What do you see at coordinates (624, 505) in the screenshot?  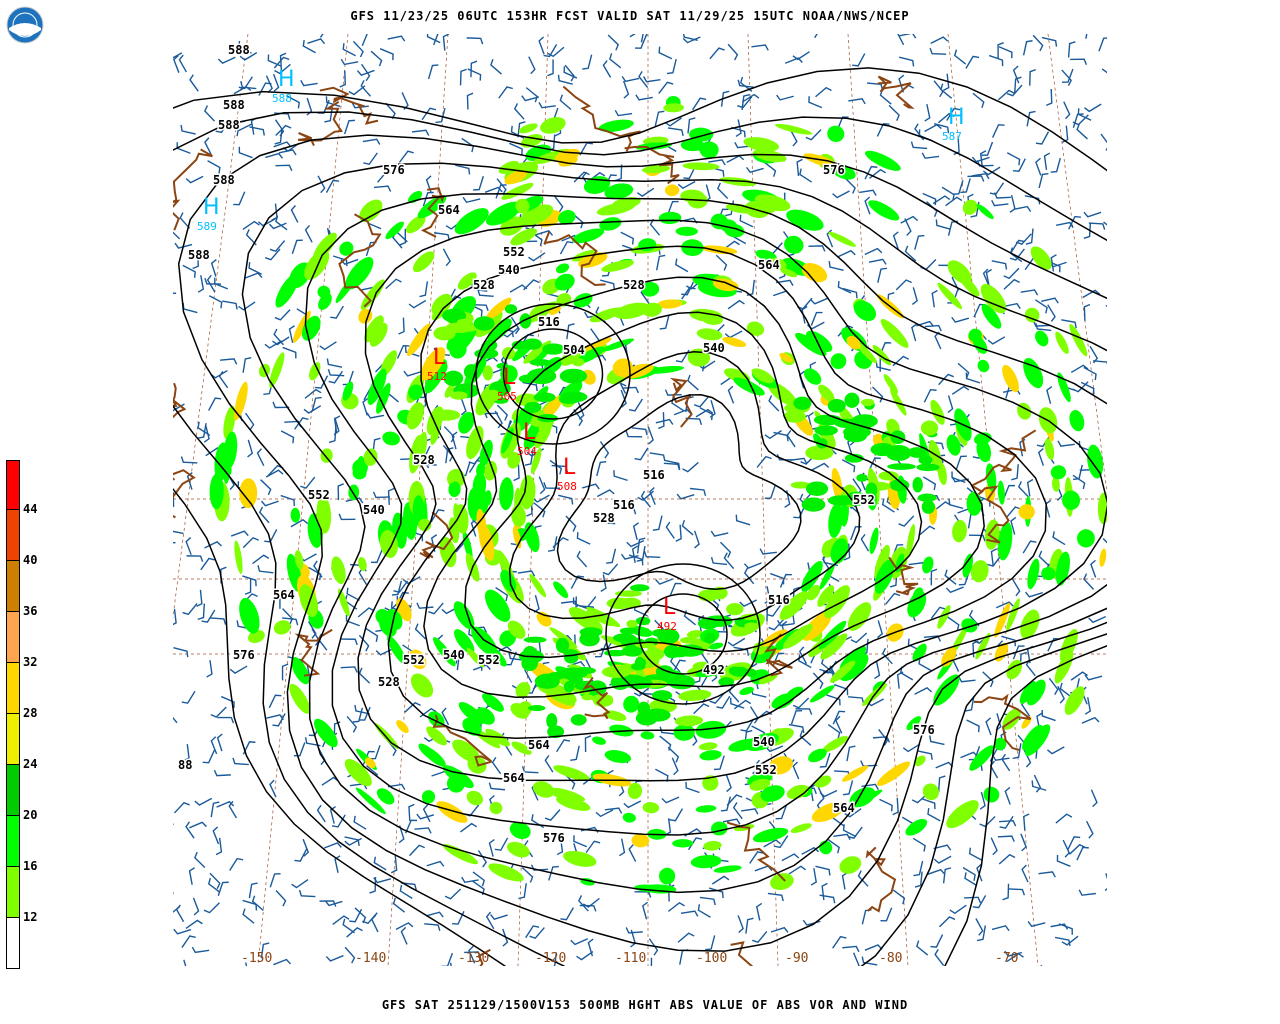 I see `contour-label: 516` at bounding box center [624, 505].